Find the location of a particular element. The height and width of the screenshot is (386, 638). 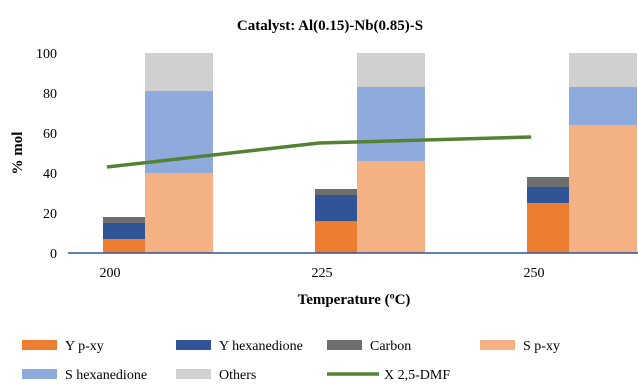

y-tick-label: 40 is located at coordinates (50, 174).